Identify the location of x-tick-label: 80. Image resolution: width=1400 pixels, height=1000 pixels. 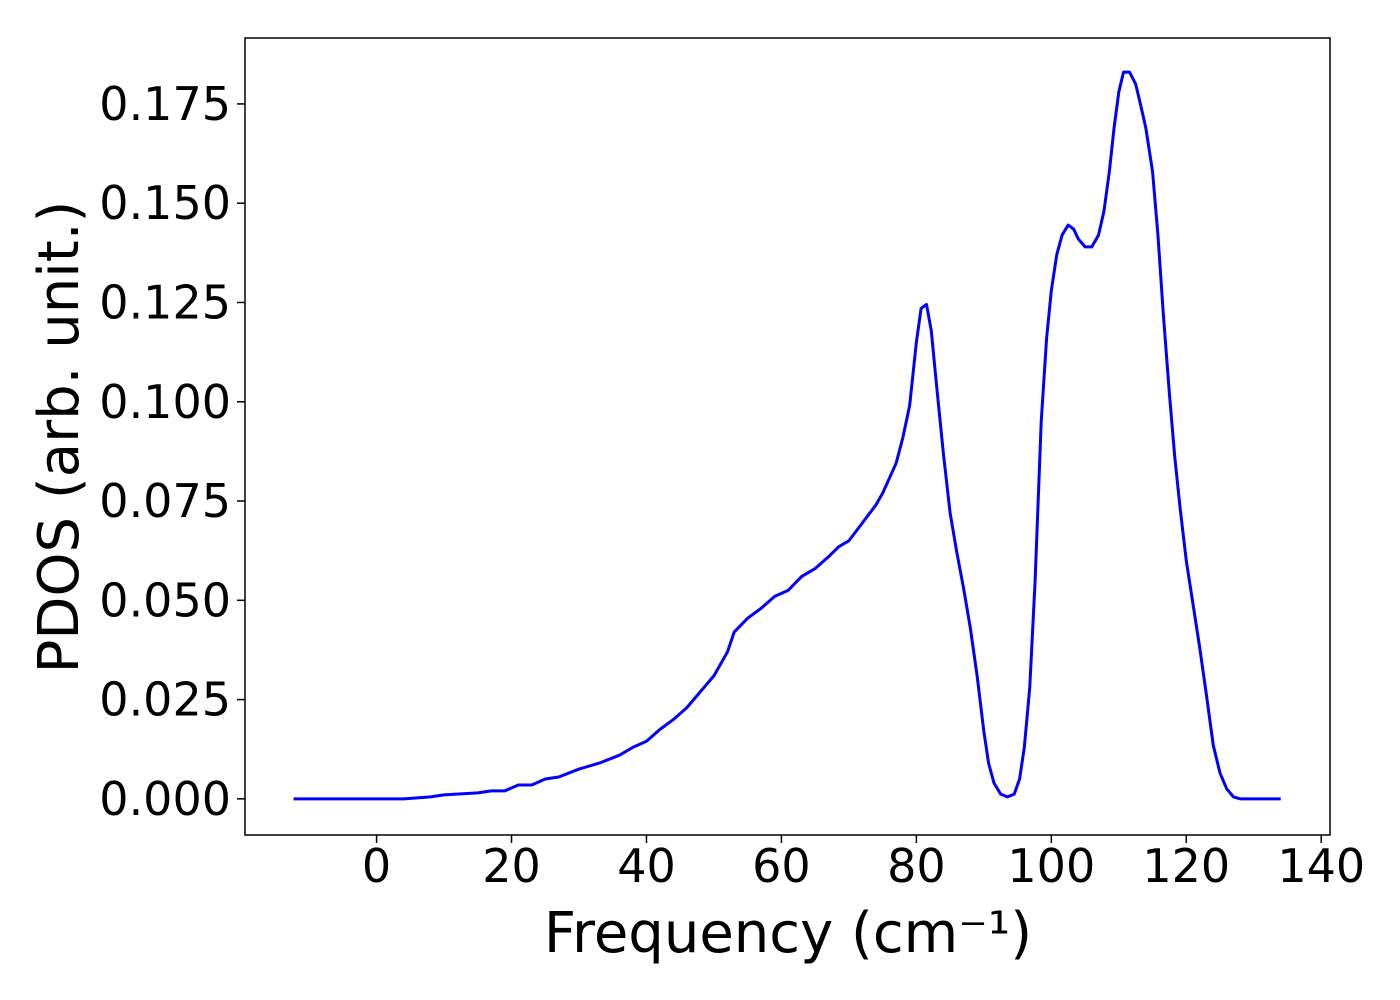
(916, 866).